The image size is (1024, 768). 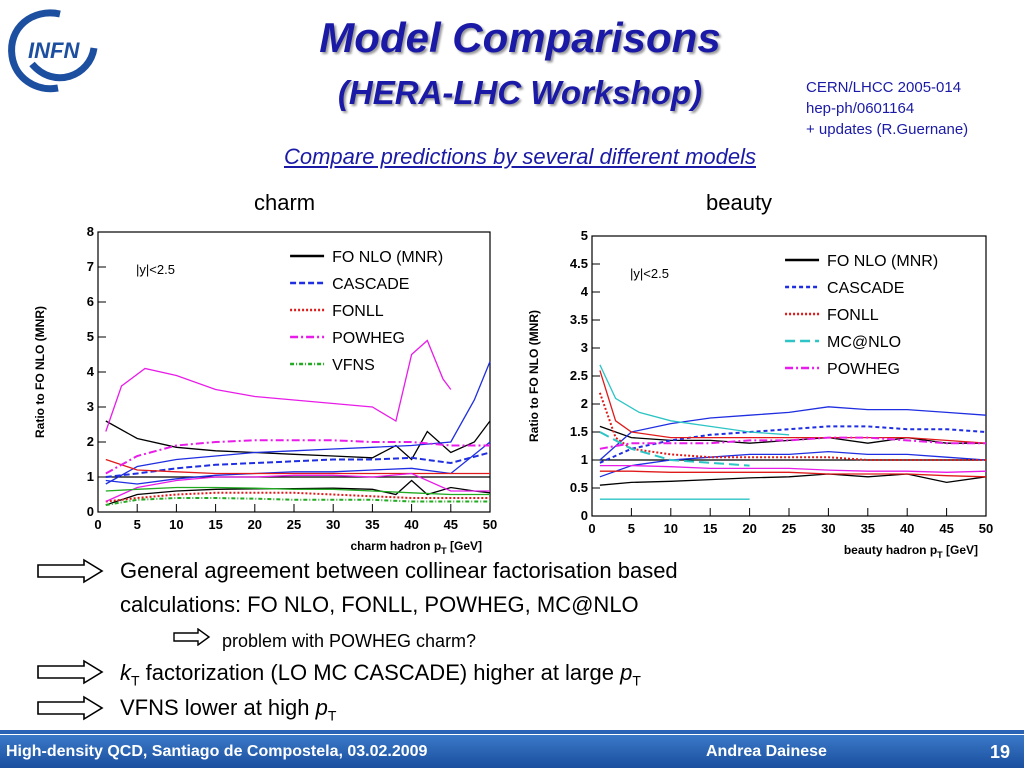 What do you see at coordinates (579, 431) in the screenshot?
I see `y-tick-label: 1.5` at bounding box center [579, 431].